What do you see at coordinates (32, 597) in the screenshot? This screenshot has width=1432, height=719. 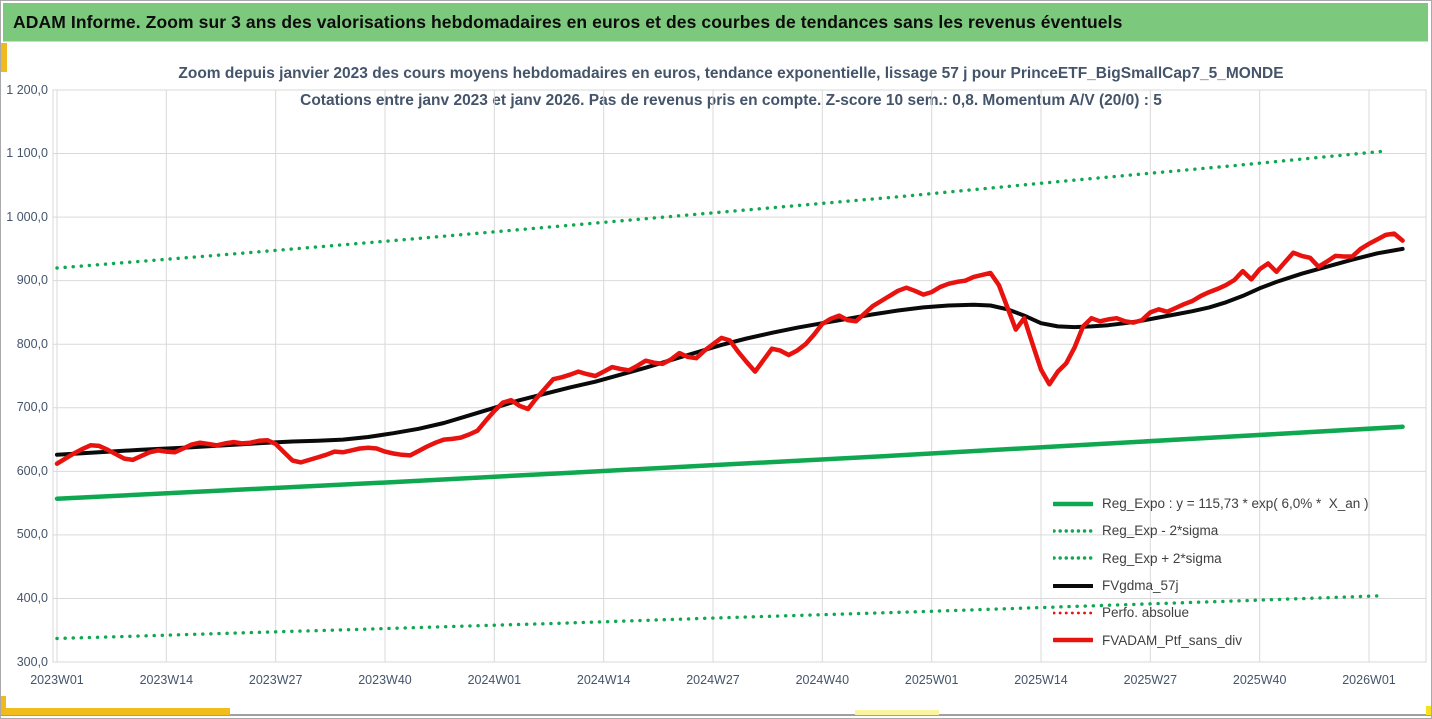 I see `y-tick-label: 400,0` at bounding box center [32, 597].